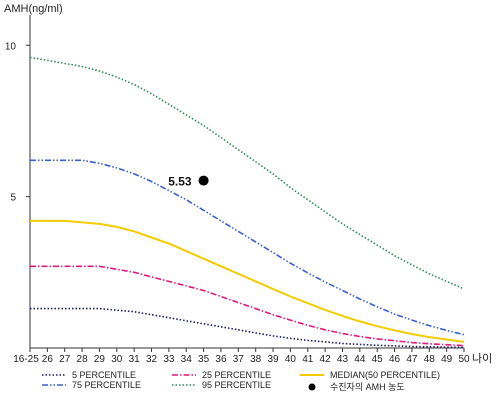 This screenshot has height=400, width=500. I want to click on x-tick-label: 37, so click(239, 359).